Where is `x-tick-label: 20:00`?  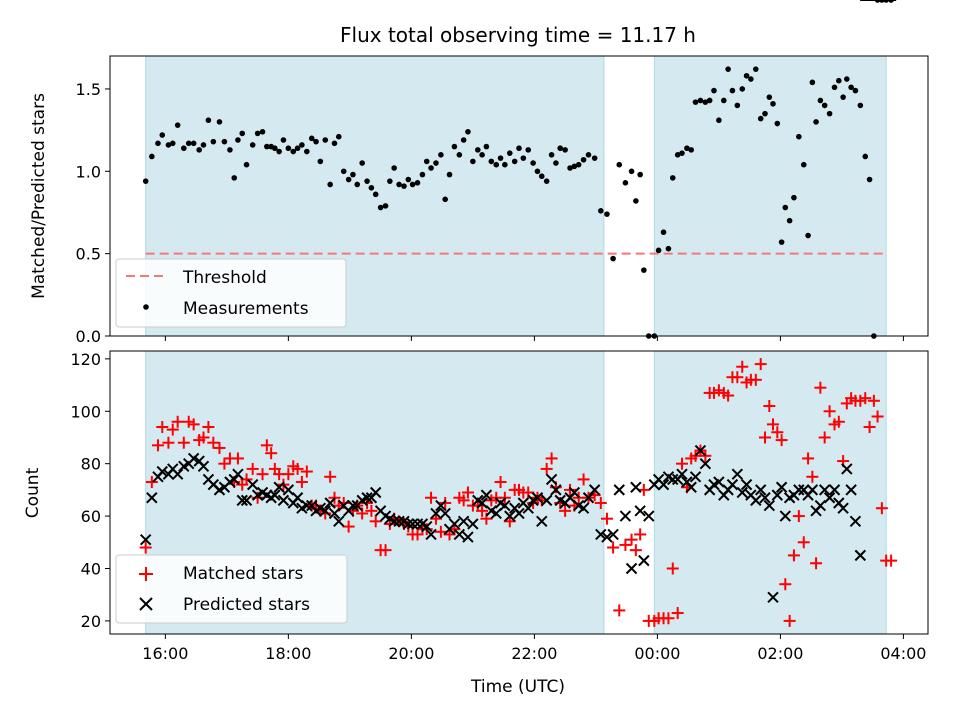 x-tick-label: 20:00 is located at coordinates (411, 653).